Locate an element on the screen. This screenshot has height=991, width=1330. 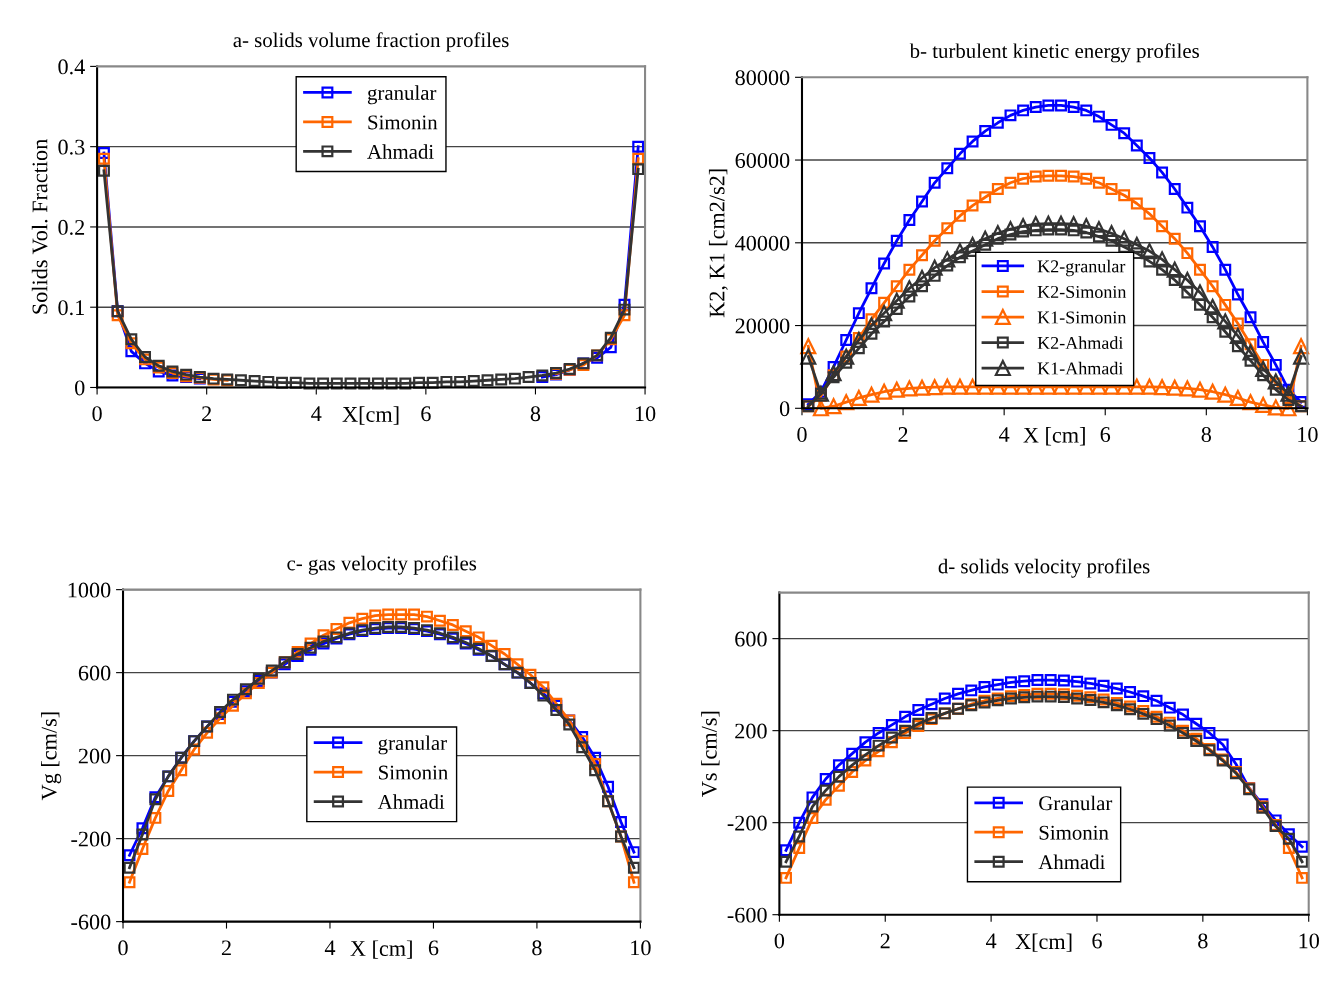
y-axis-title: K2, K1 [cm2/s2] is located at coordinates (718, 243).